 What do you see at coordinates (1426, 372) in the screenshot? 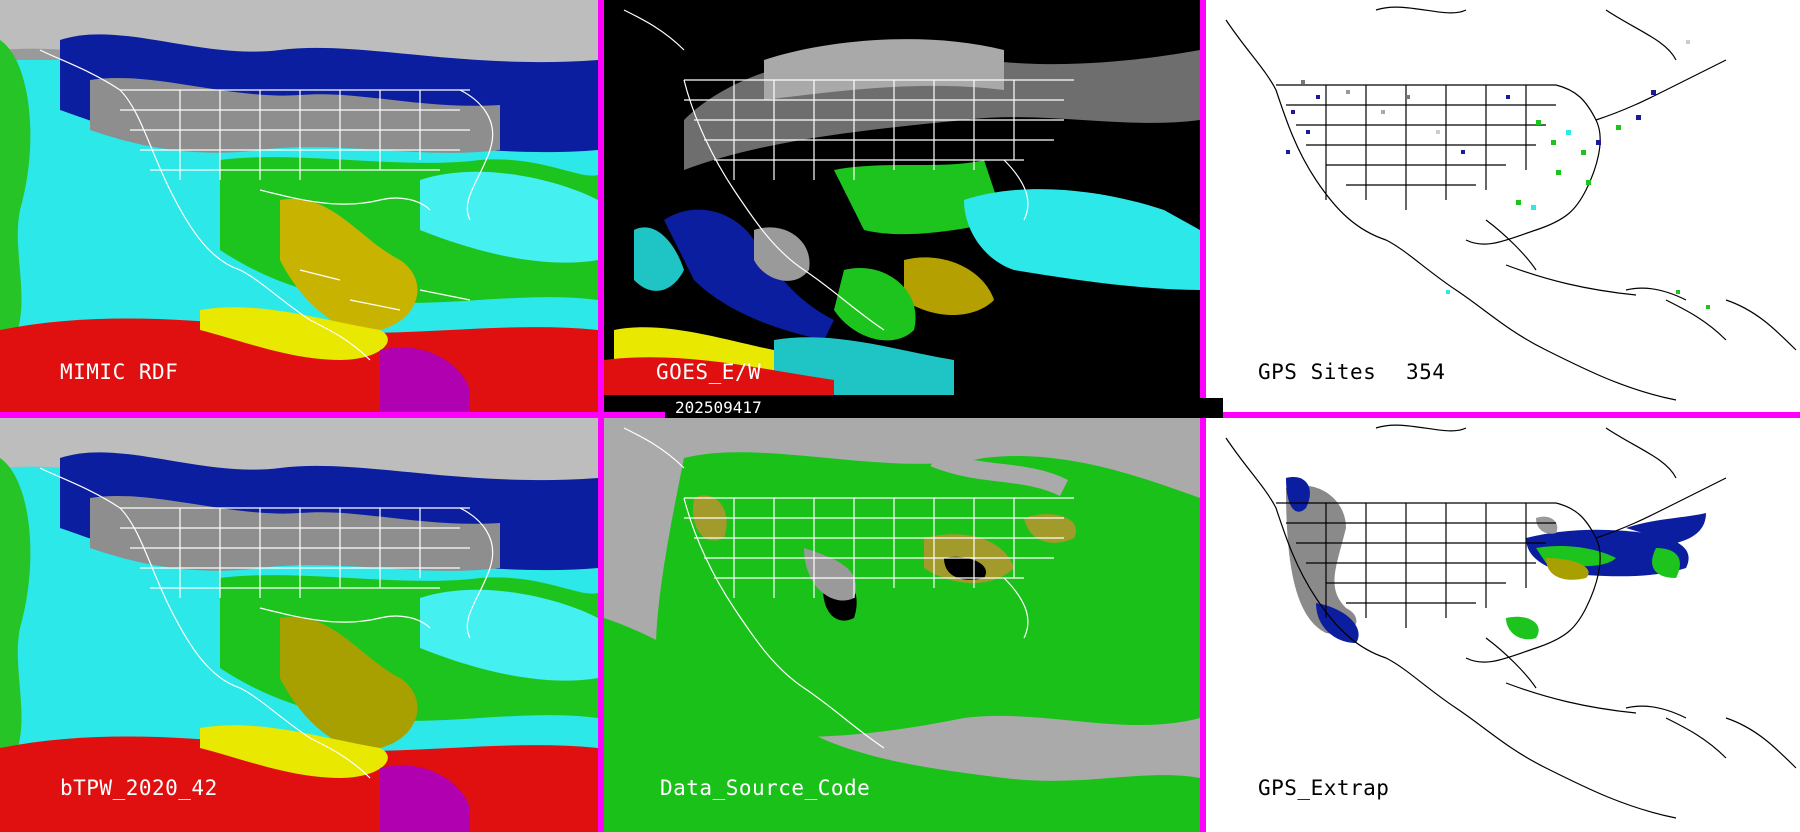
I see `gps-site-count: 354` at bounding box center [1426, 372].